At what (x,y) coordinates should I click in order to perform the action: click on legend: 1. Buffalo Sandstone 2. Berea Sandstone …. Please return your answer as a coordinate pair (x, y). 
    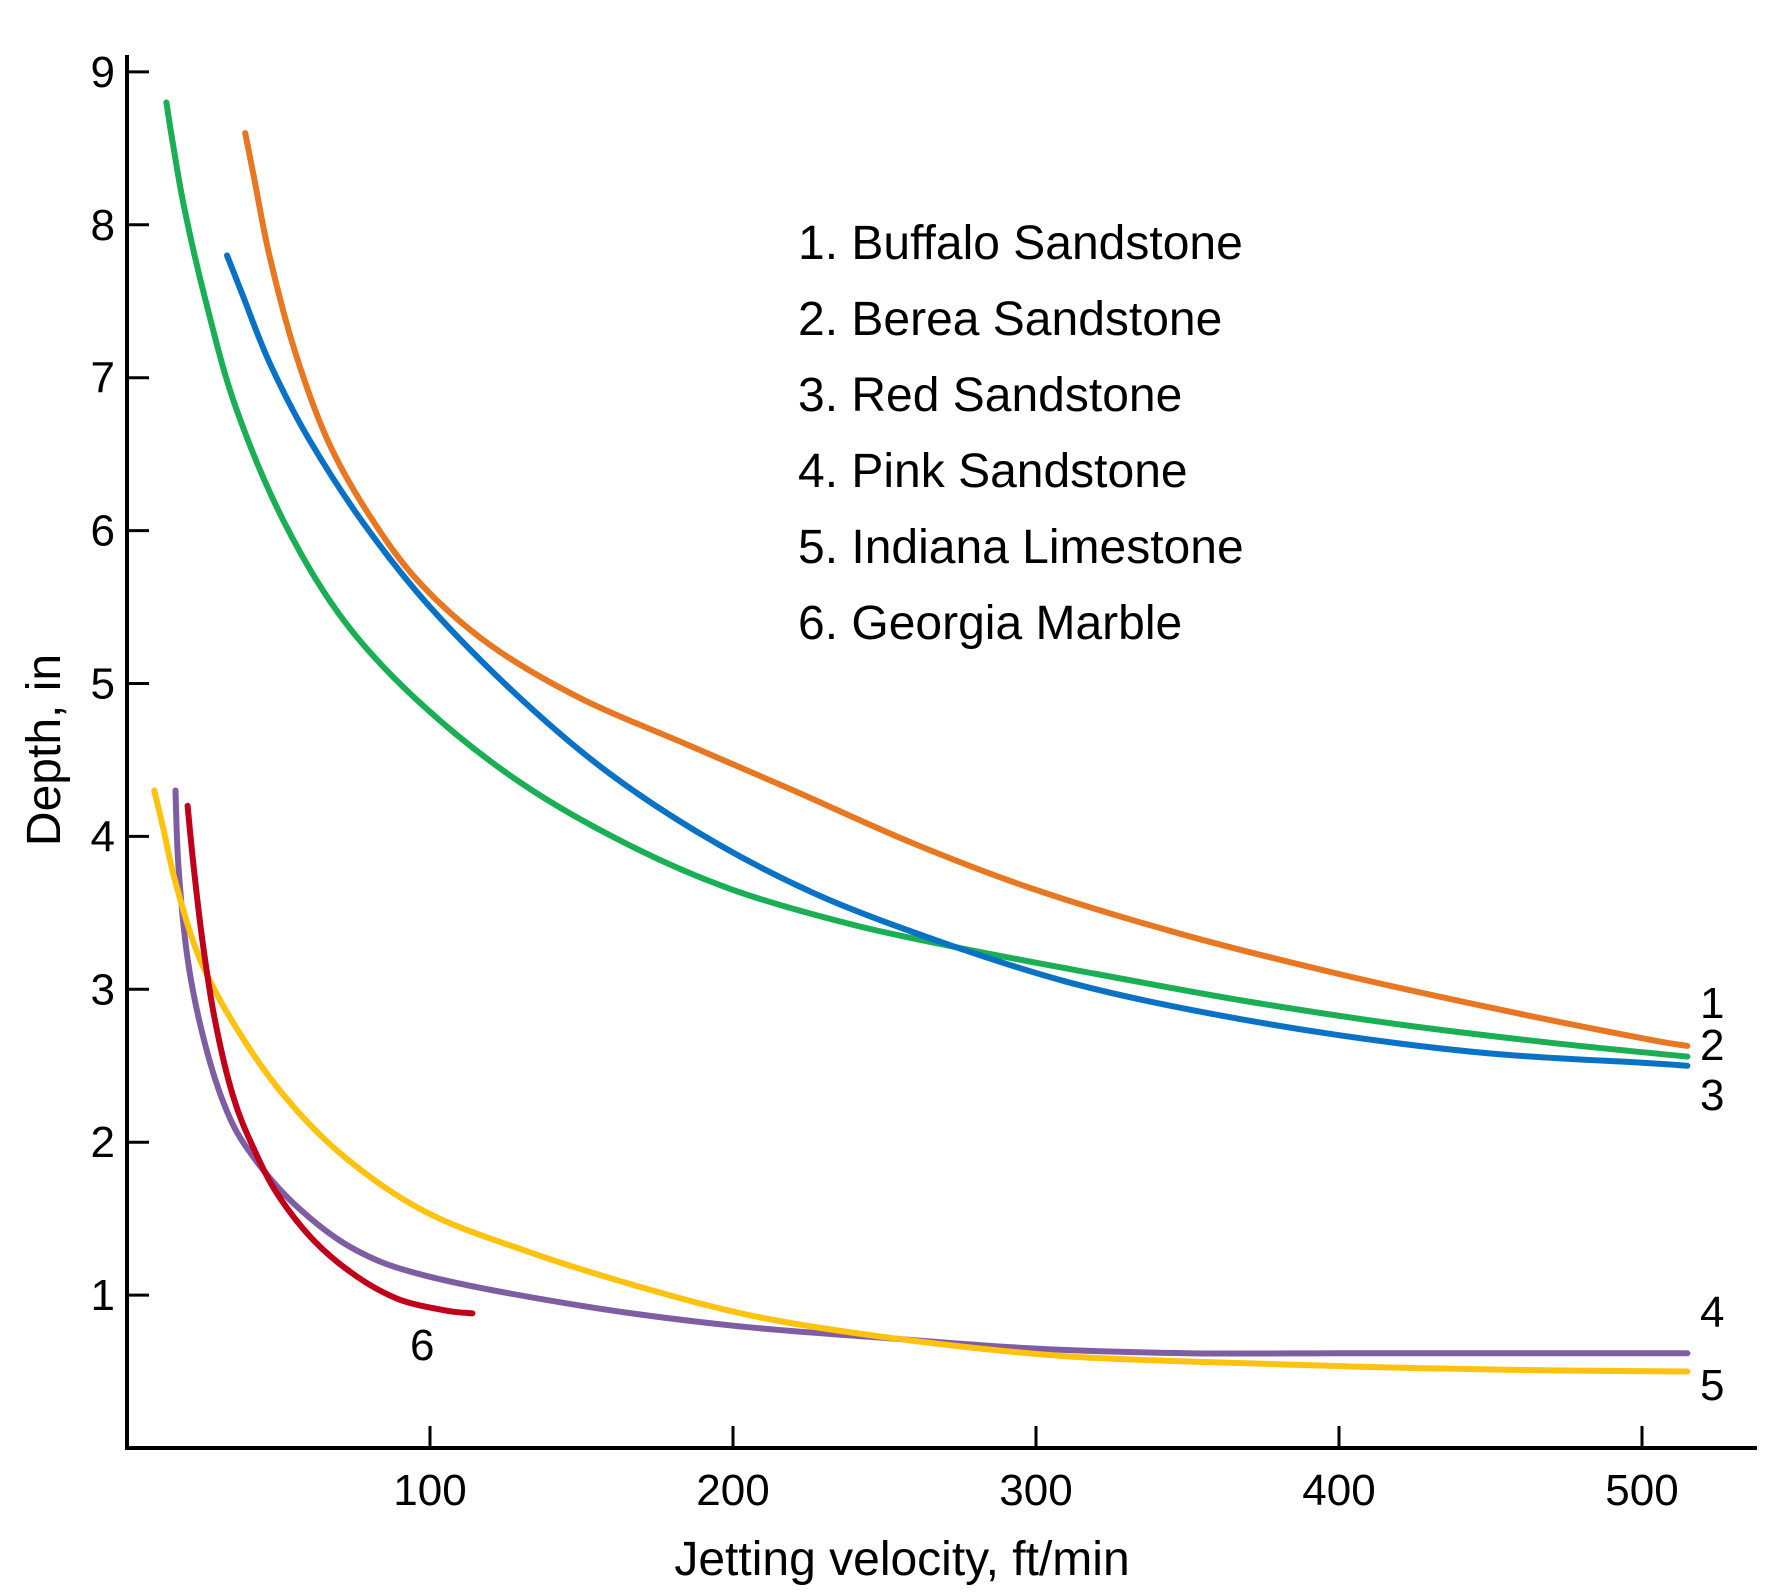
    Looking at the image, I should click on (1021, 433).